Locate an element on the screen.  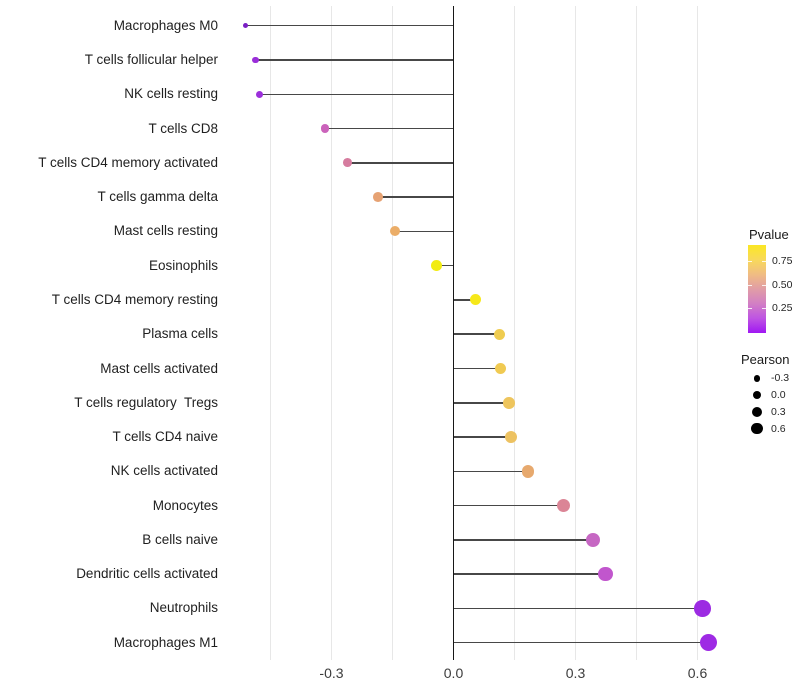
category-label: T cells CD8 is located at coordinates (183, 128).